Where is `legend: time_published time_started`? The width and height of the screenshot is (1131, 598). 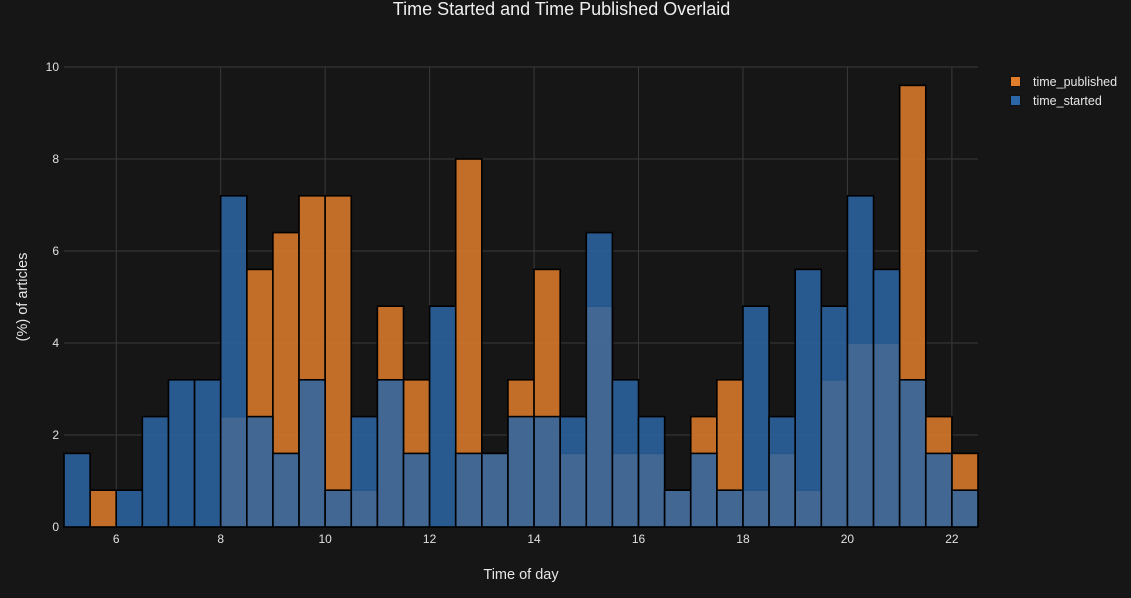
legend: time_published time_started is located at coordinates (1063, 91).